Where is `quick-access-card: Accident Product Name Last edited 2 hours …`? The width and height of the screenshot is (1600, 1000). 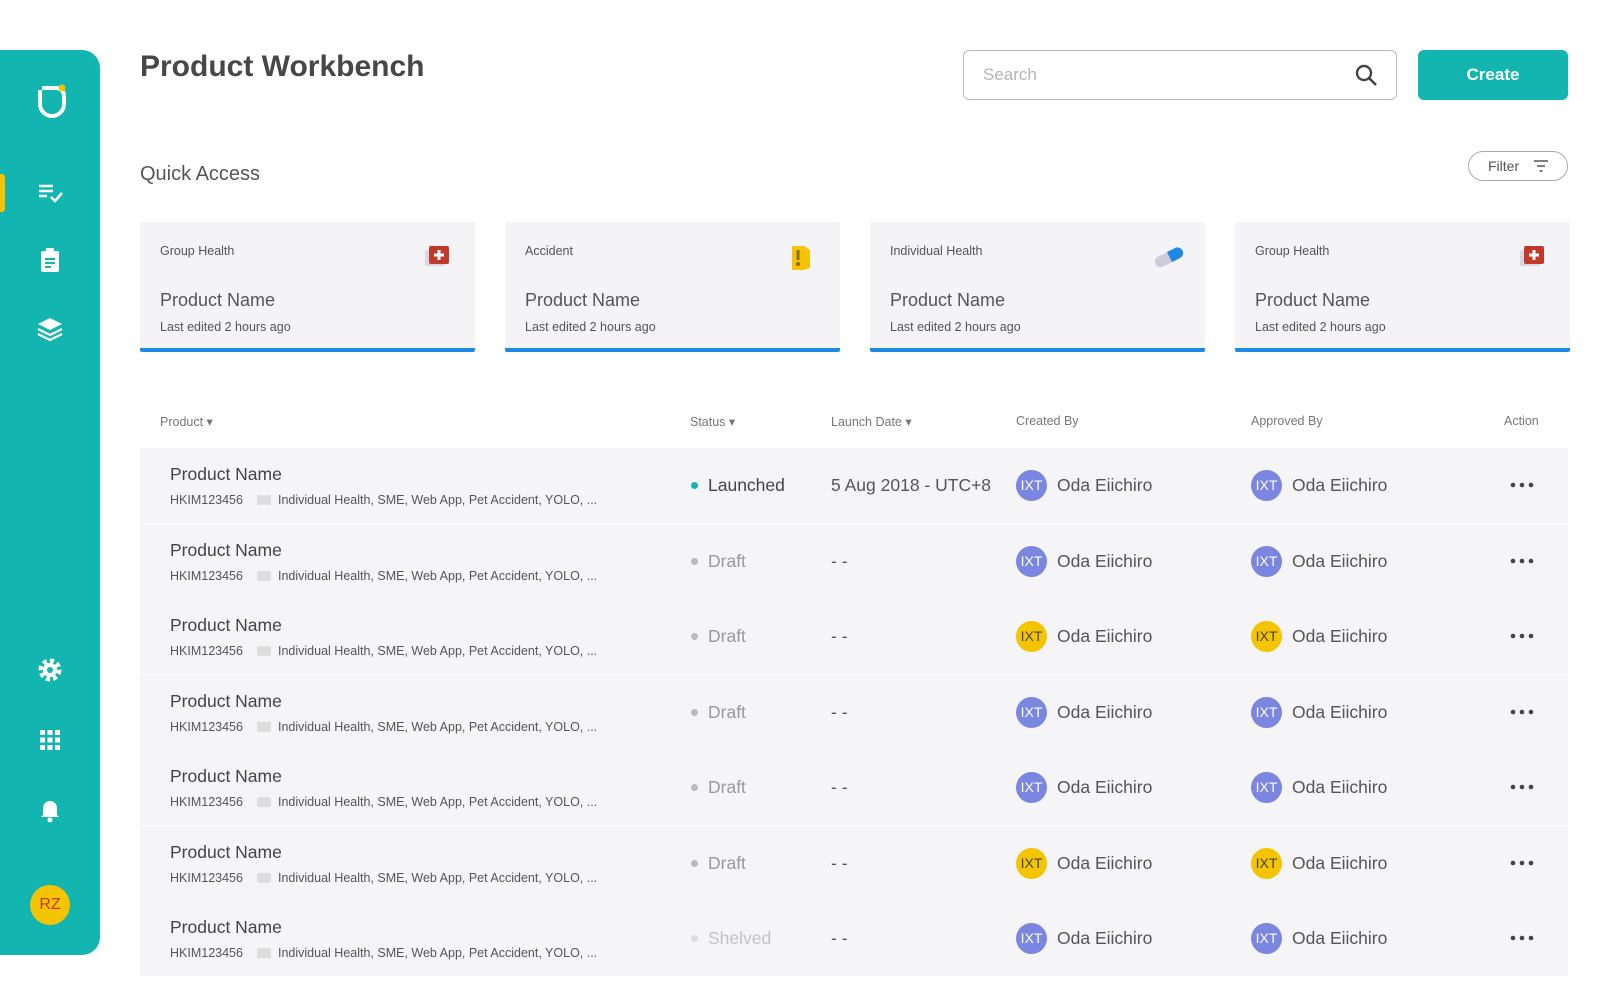 quick-access-card: Accident Product Name Last edited 2 hours … is located at coordinates (672, 287).